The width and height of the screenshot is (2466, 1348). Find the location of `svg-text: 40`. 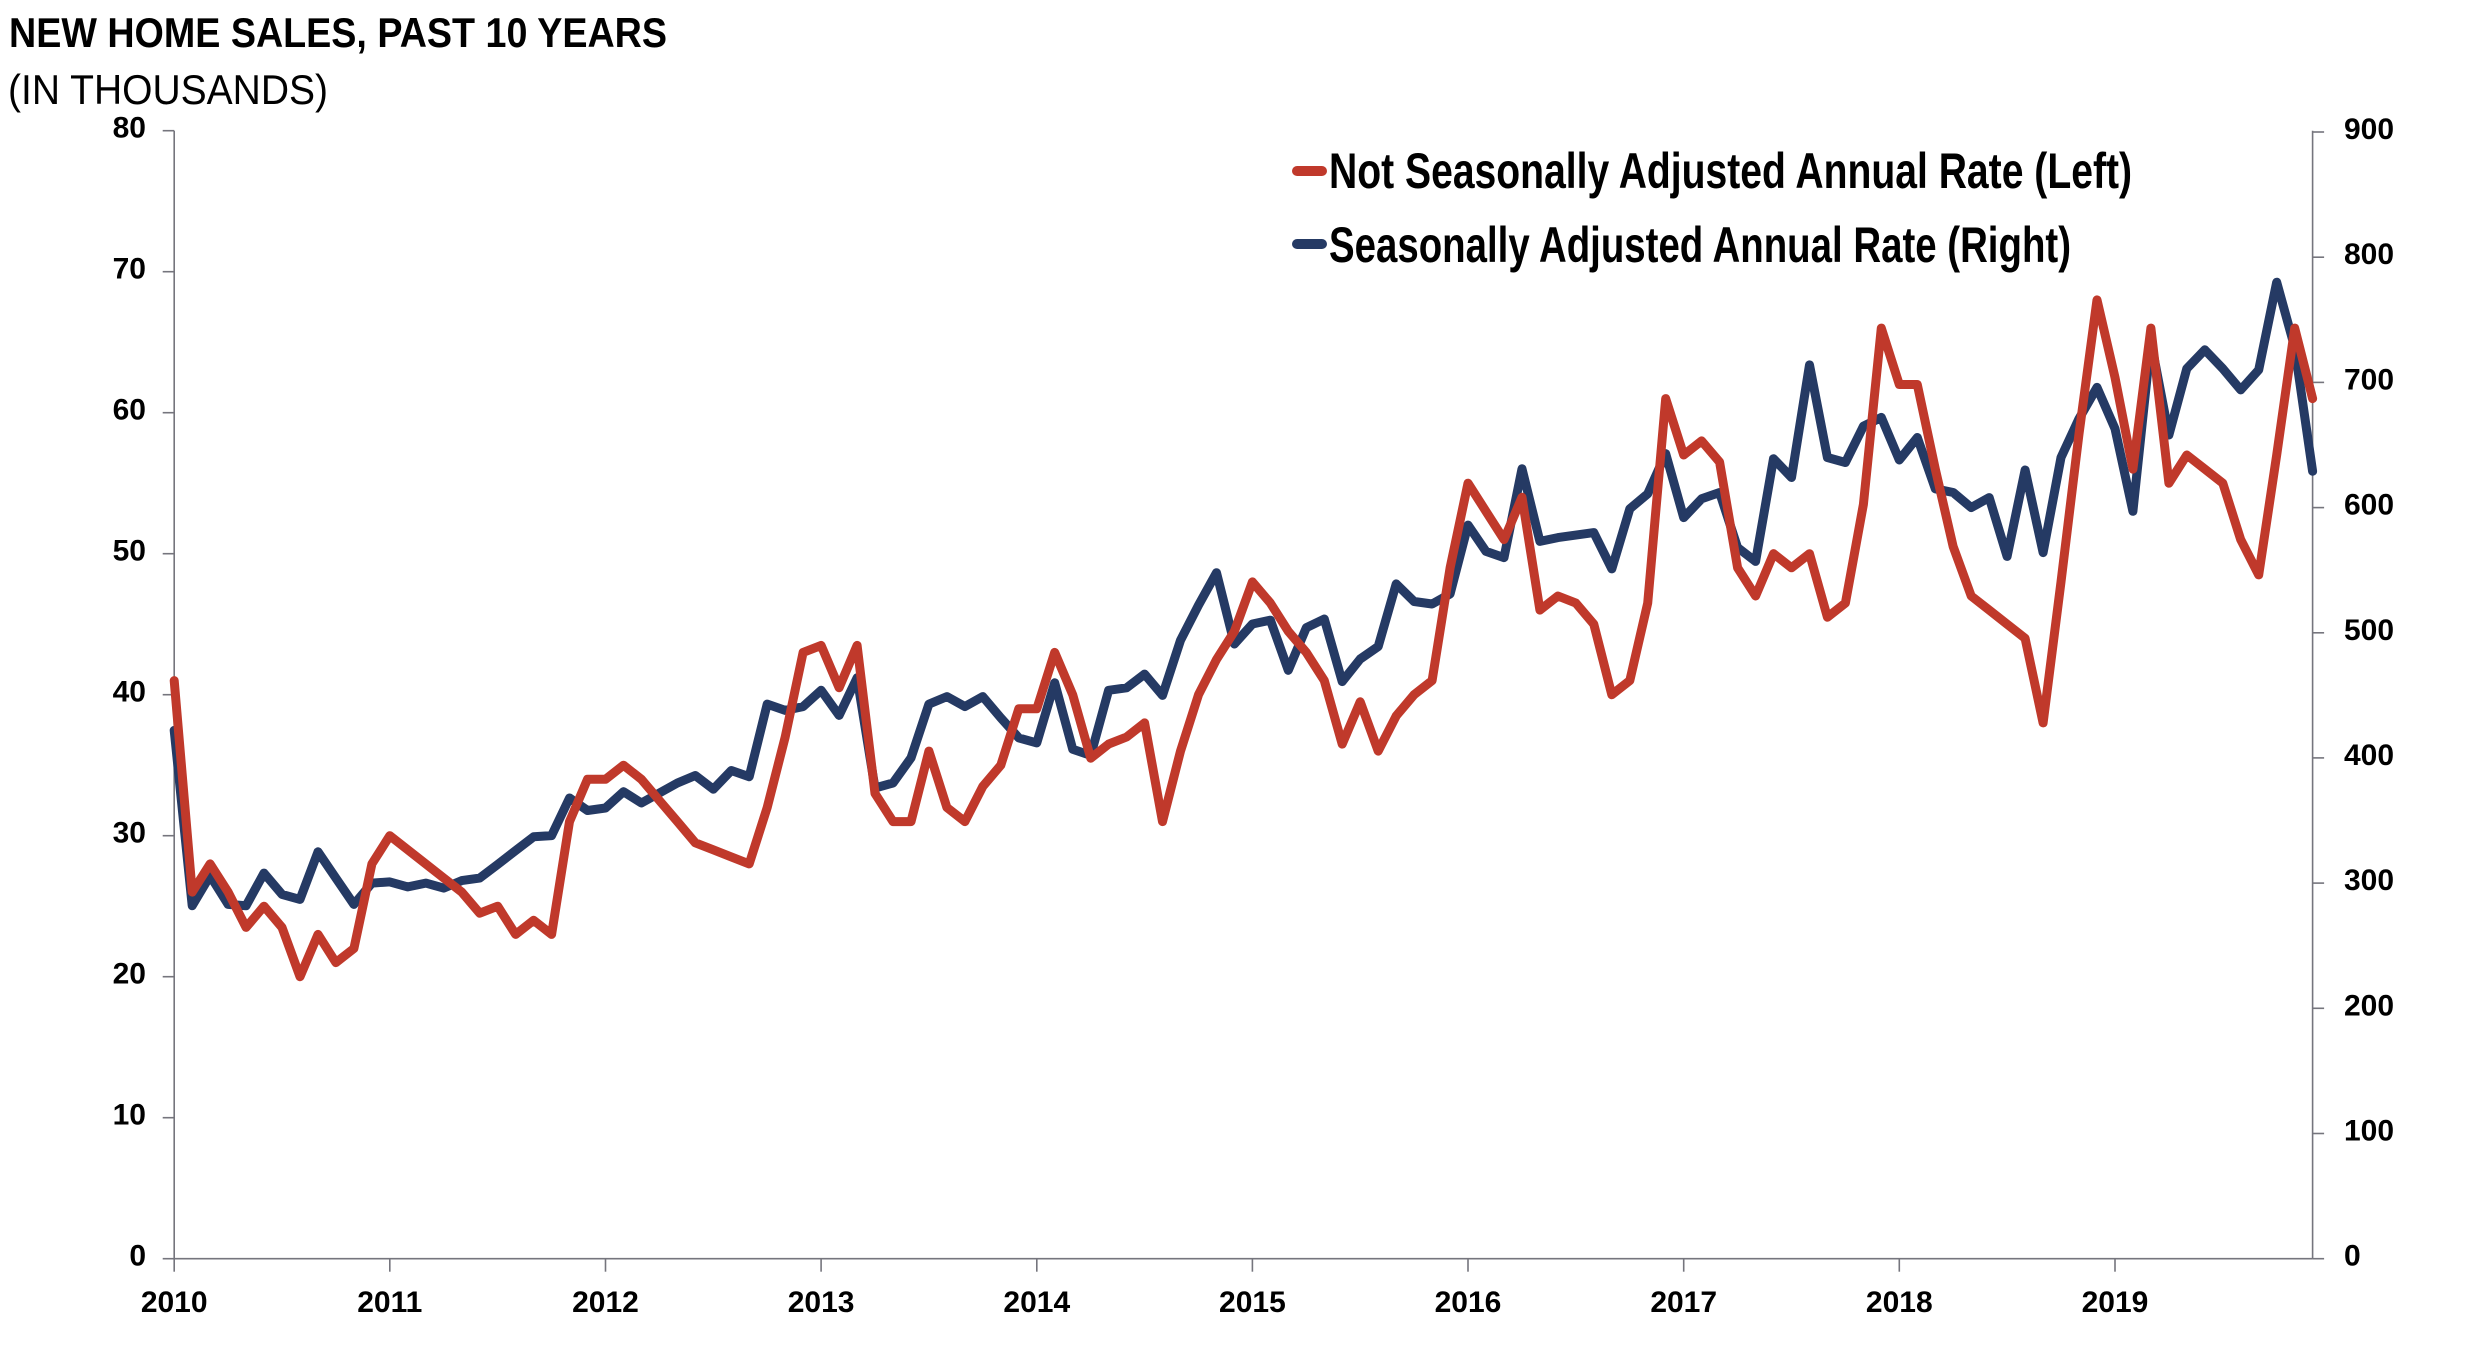

svg-text: 40 is located at coordinates (129, 692).